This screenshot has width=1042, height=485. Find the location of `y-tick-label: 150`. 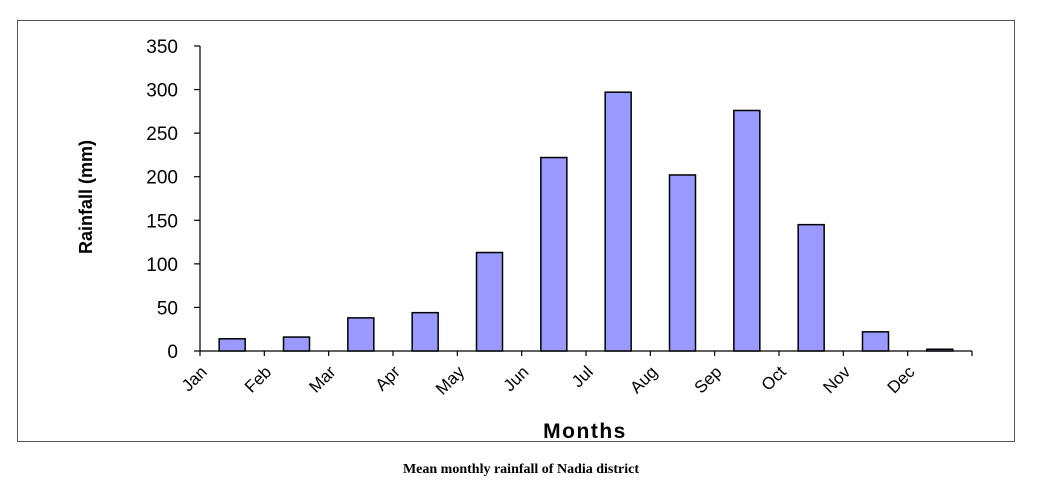

y-tick-label: 150 is located at coordinates (162, 221).